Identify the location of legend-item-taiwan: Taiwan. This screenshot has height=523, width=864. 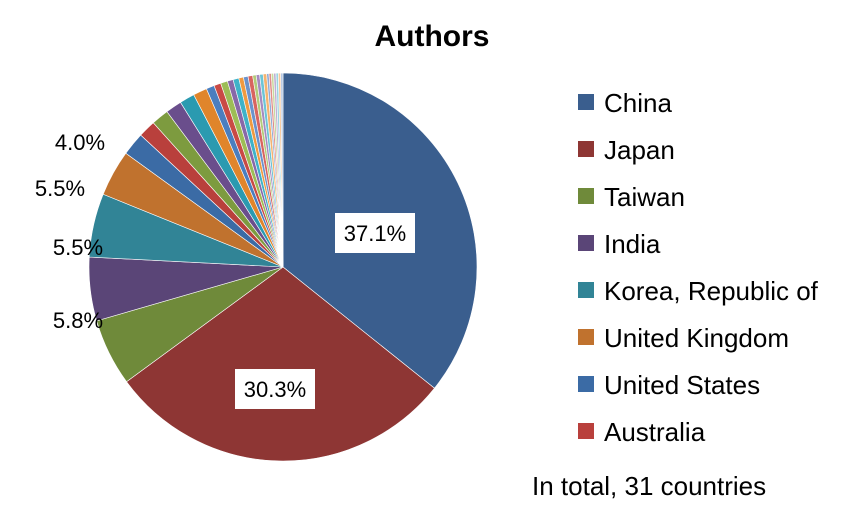
(631, 197).